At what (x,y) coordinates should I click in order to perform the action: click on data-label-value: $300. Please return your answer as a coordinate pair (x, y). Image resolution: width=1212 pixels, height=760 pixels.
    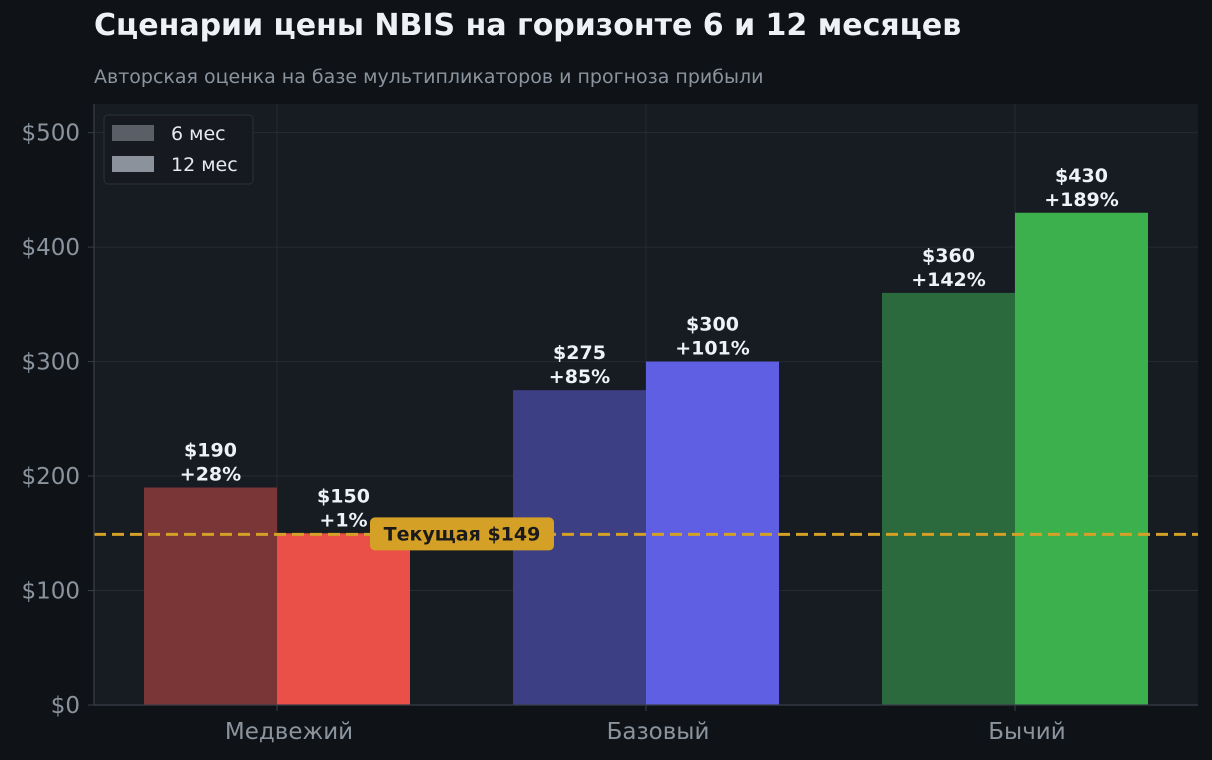
    Looking at the image, I should click on (712, 325).